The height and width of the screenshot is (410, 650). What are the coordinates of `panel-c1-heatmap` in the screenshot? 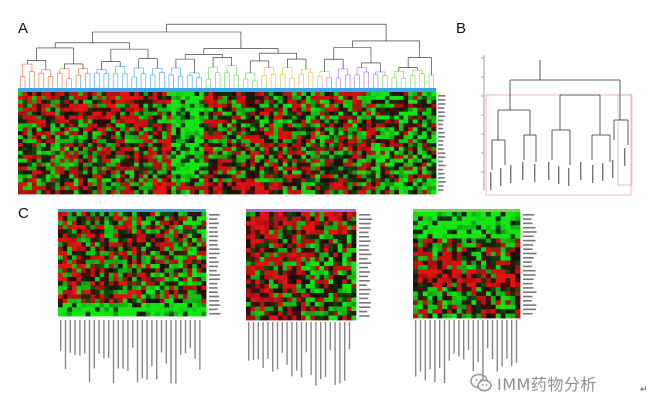 It's located at (132, 264).